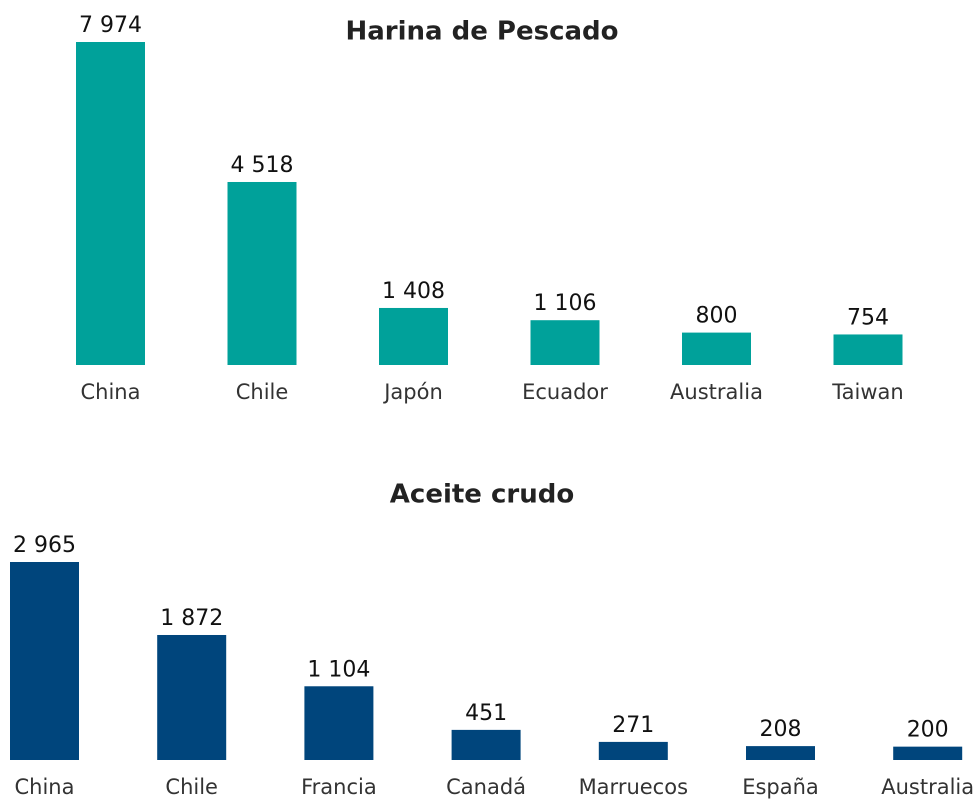 This screenshot has width=979, height=800. What do you see at coordinates (867, 392) in the screenshot?
I see `category-label: Taiwan` at bounding box center [867, 392].